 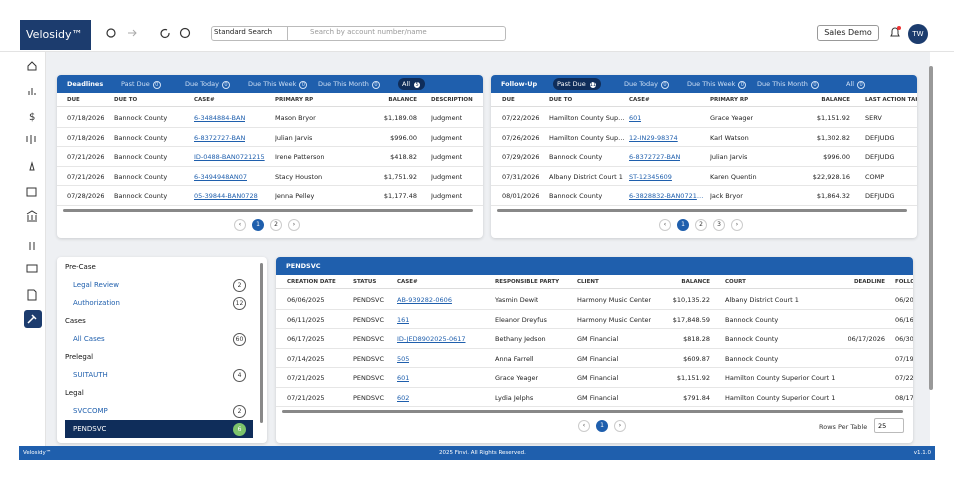 I want to click on column-header: COURT, so click(x=735, y=282).